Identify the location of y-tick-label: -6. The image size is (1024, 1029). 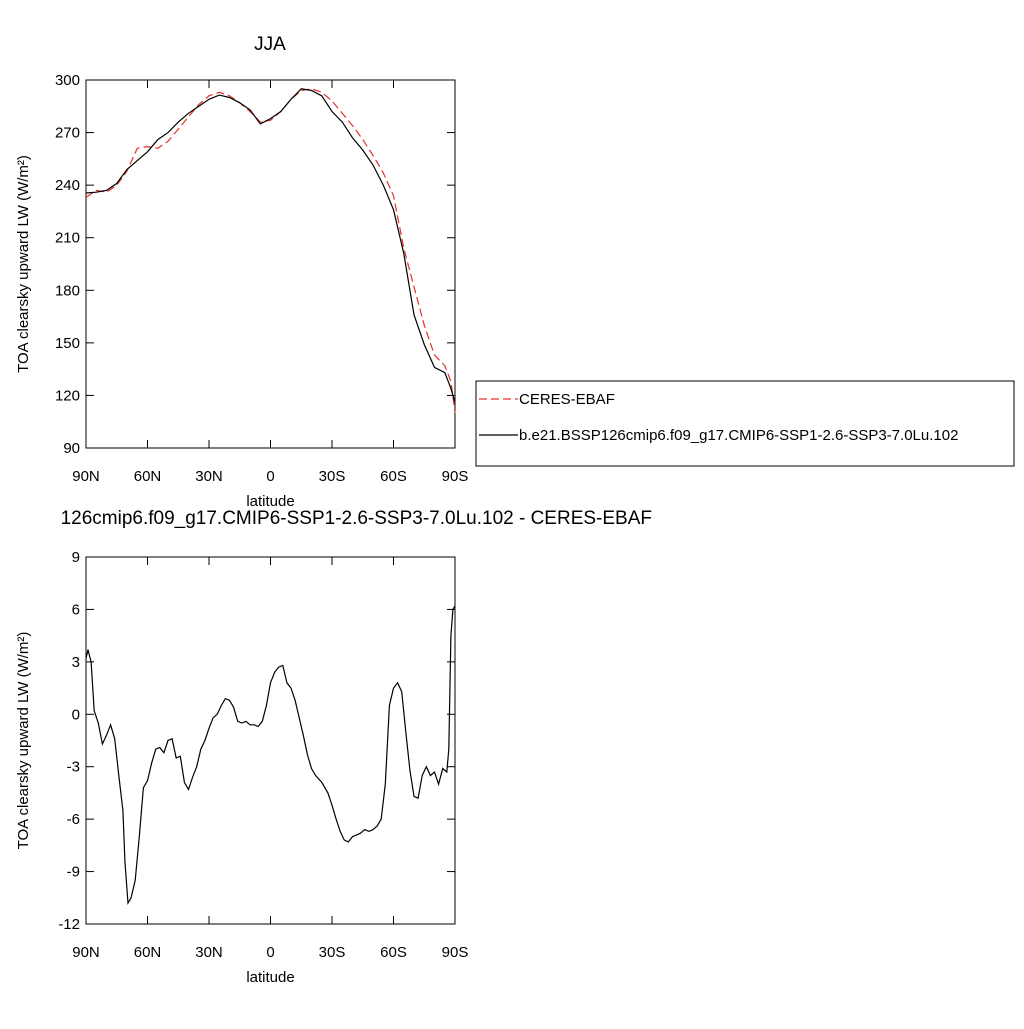
(73, 819).